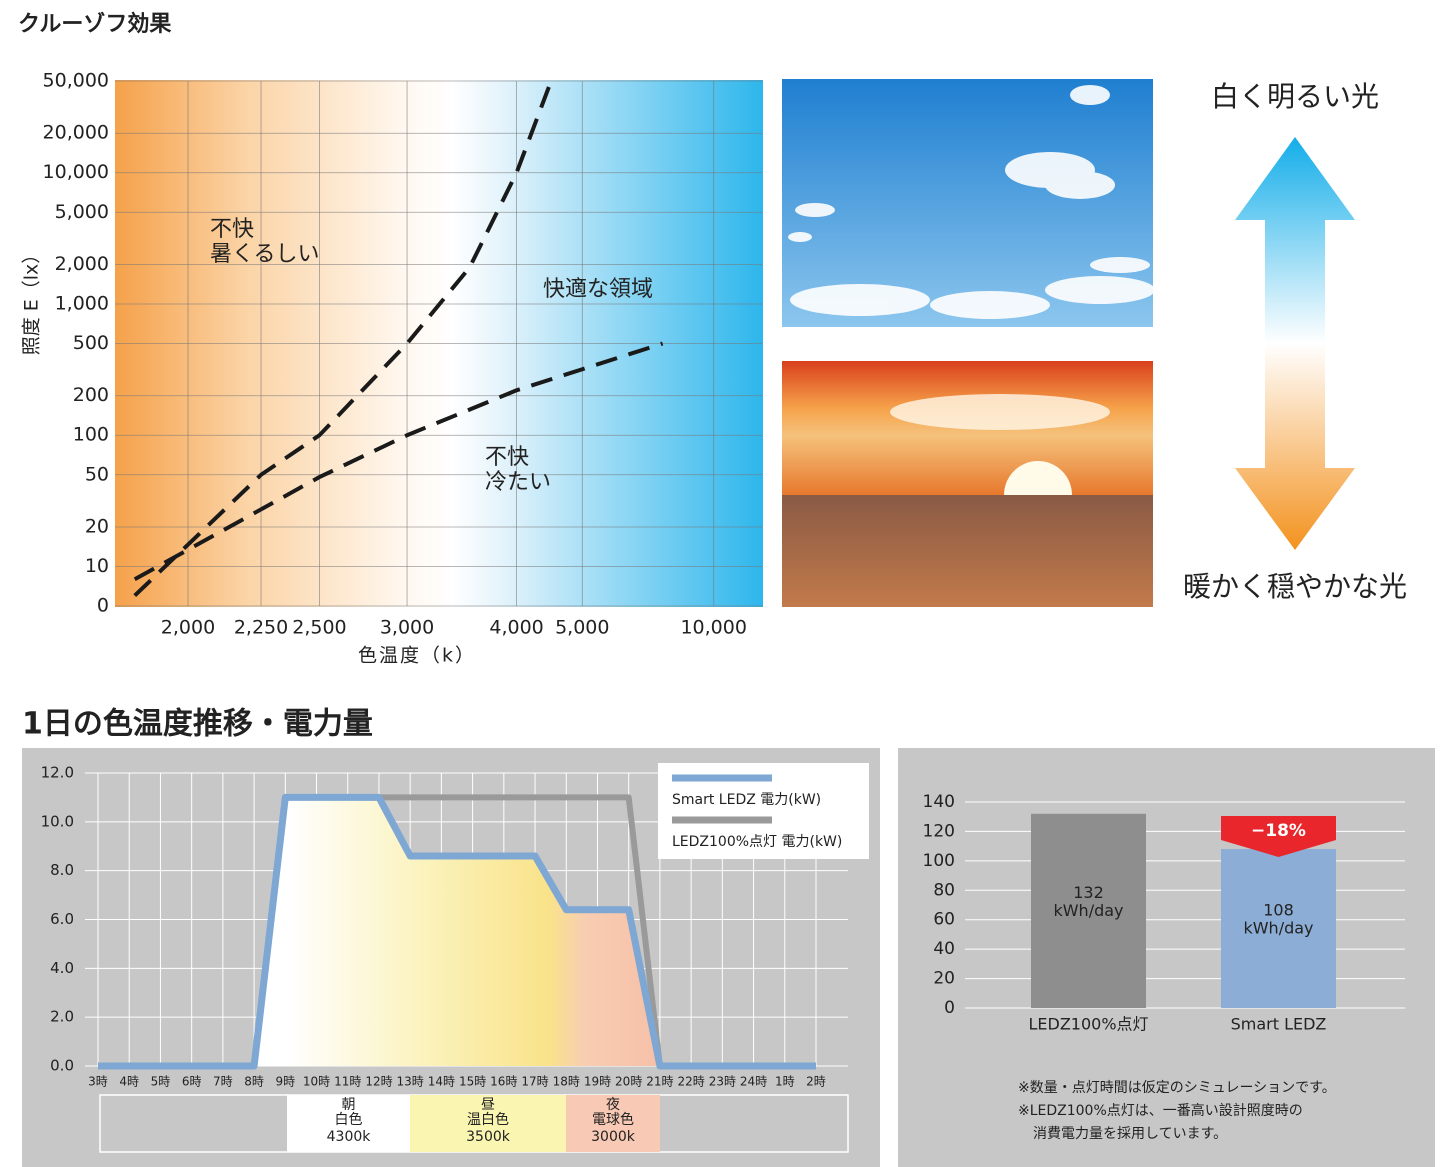 The width and height of the screenshot is (1440, 1167). I want to click on panel, so click(1166, 957).